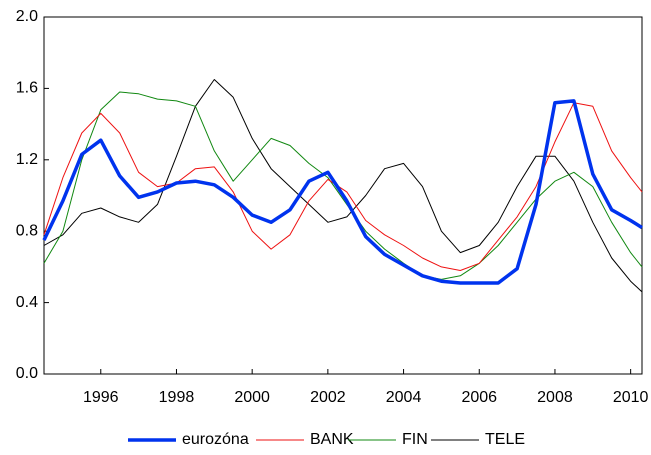 The height and width of the screenshot is (455, 651). Describe the element at coordinates (415, 439) in the screenshot. I see `legend-label: FIN` at that location.